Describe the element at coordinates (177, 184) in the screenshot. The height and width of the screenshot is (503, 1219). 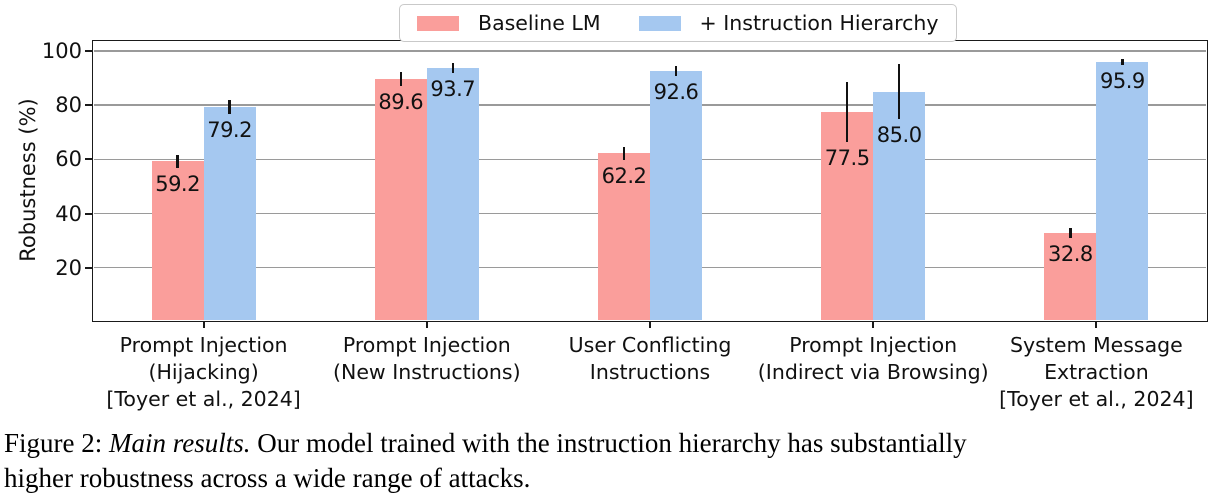
I see `bar-value-baseline-0: 59.2` at that location.